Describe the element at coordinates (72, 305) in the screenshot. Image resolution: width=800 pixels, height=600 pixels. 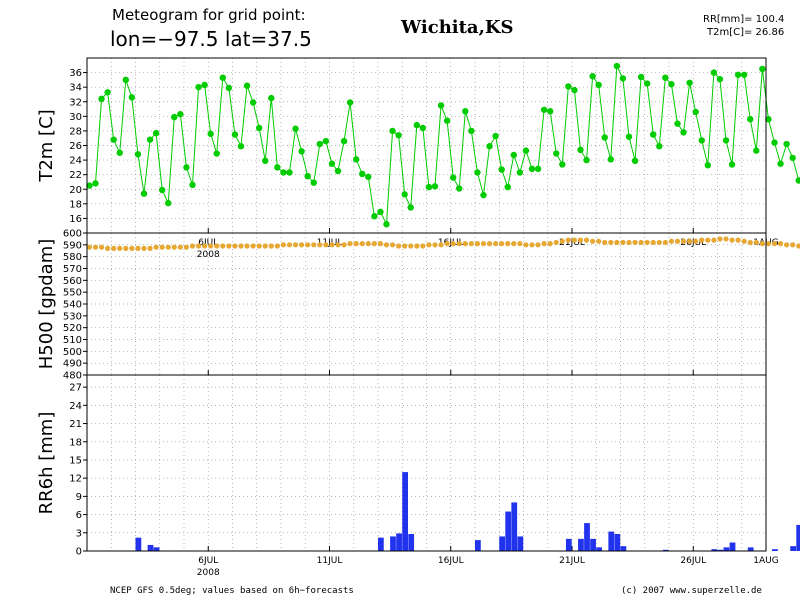
I see `y-tick-label: 540` at that location.